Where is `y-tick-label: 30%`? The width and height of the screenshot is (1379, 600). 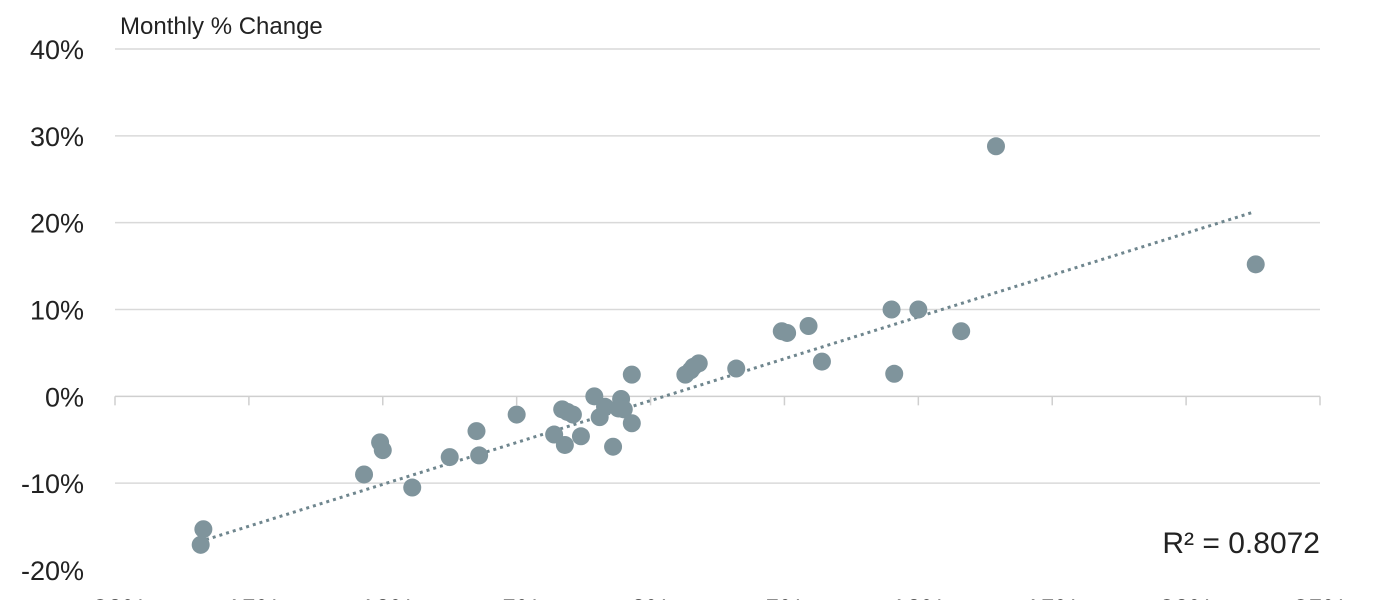
y-tick-label: 30% is located at coordinates (57, 137).